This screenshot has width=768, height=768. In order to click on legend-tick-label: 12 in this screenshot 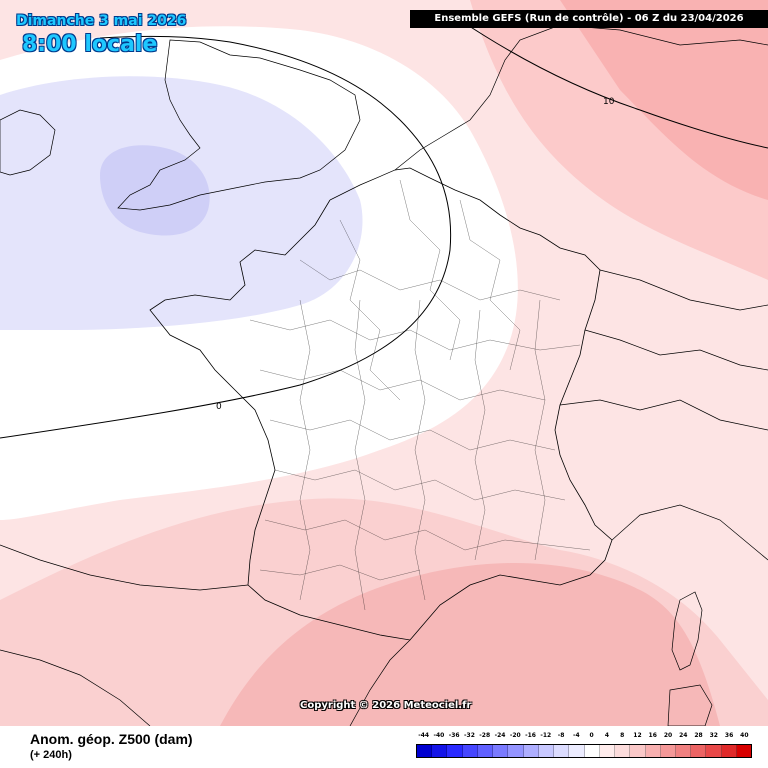, I will do `click(637, 735)`.